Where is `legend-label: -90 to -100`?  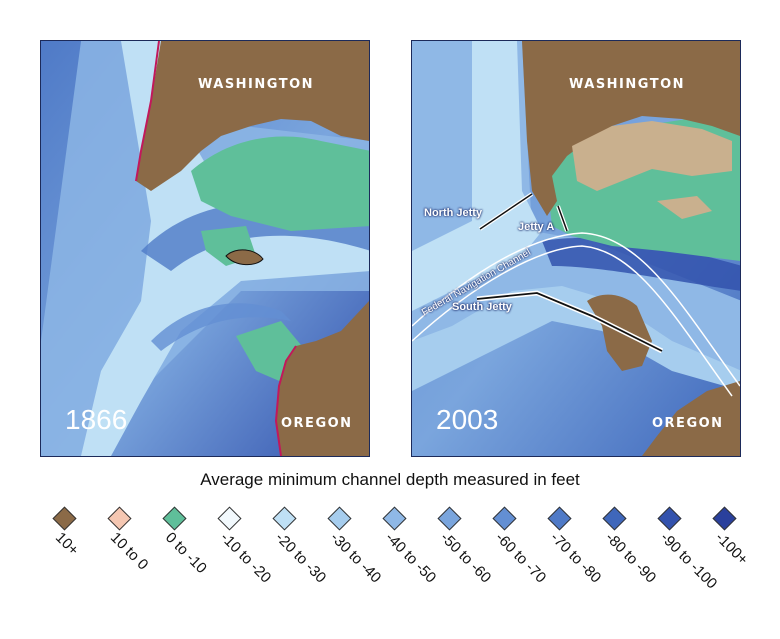 legend-label: -90 to -100 is located at coordinates (688, 561).